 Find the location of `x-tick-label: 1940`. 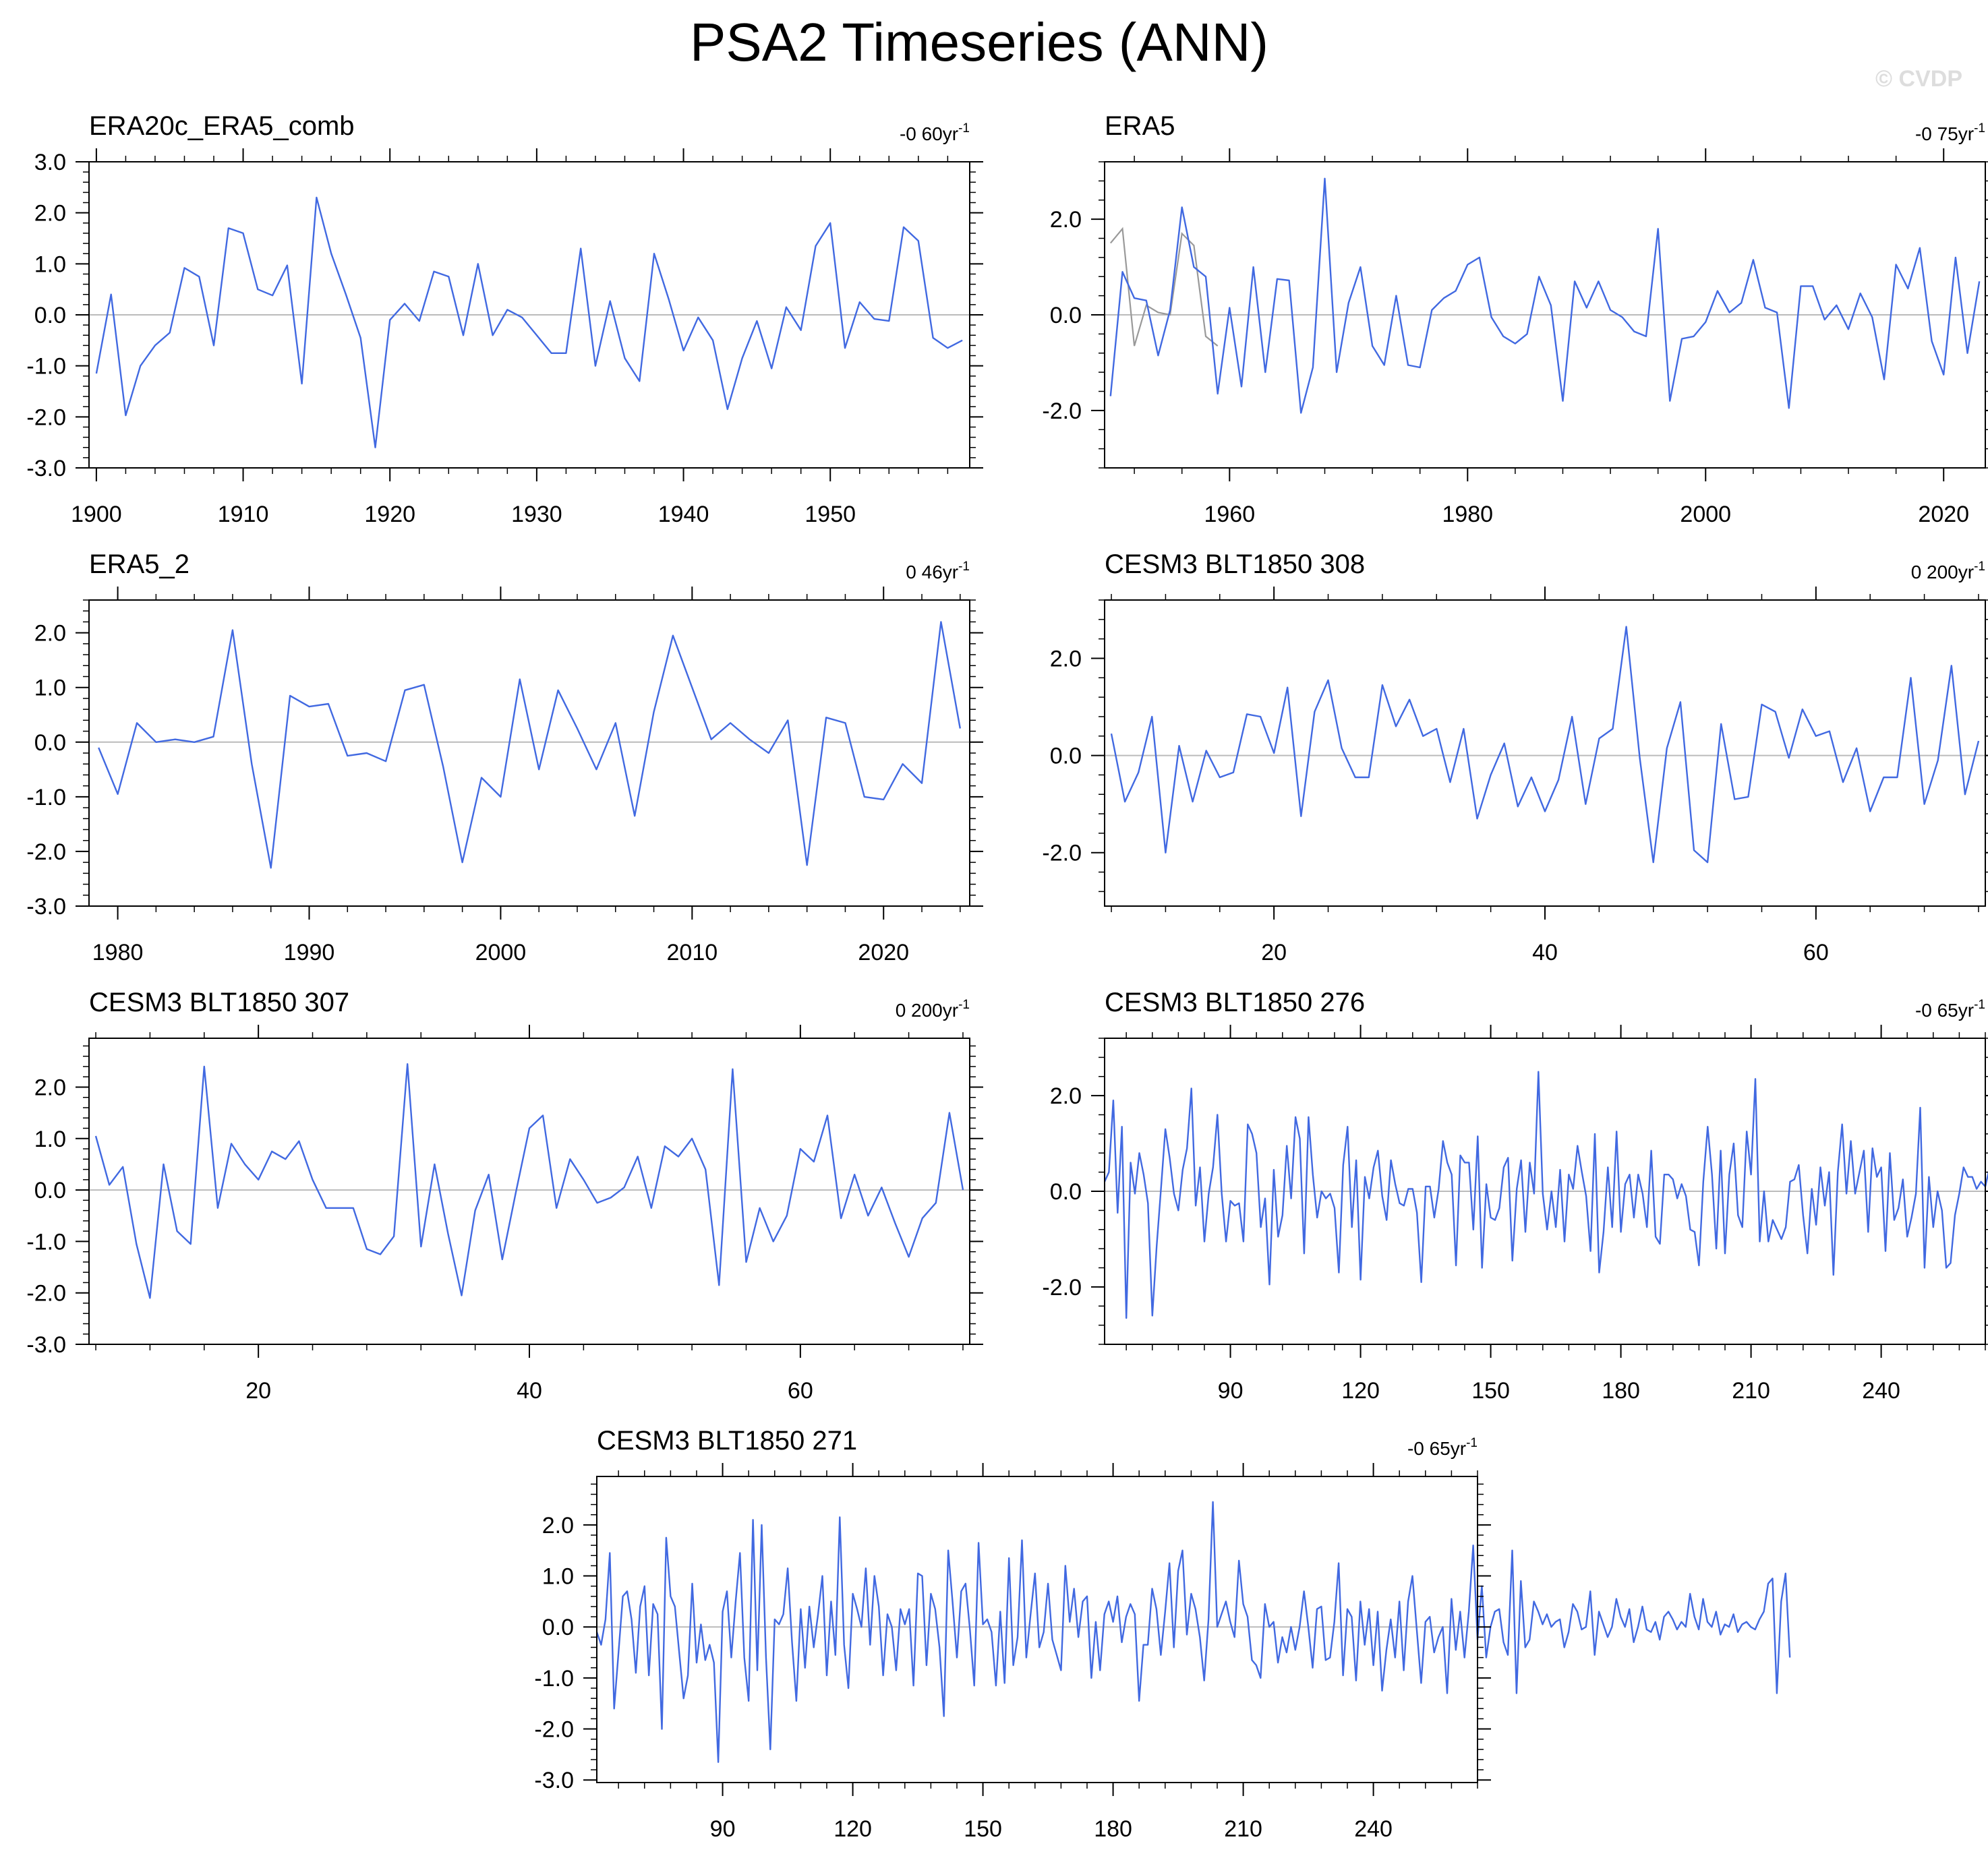

x-tick-label: 1940 is located at coordinates (683, 514).